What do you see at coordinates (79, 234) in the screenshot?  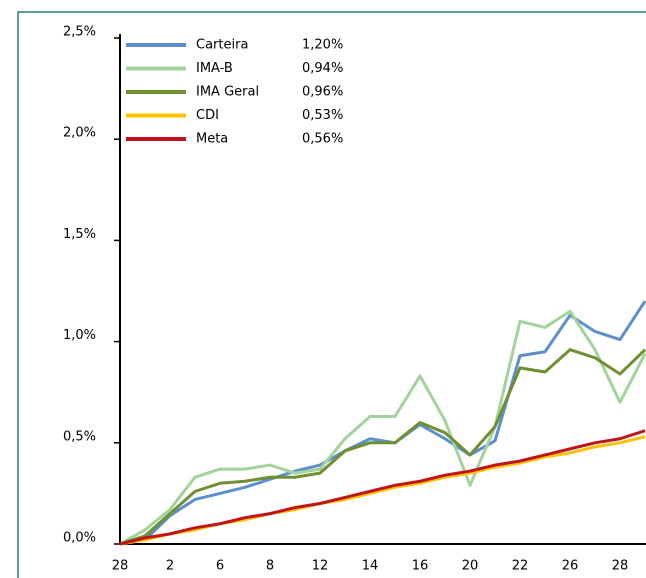 I see `y-tick-label: 1,5%` at bounding box center [79, 234].